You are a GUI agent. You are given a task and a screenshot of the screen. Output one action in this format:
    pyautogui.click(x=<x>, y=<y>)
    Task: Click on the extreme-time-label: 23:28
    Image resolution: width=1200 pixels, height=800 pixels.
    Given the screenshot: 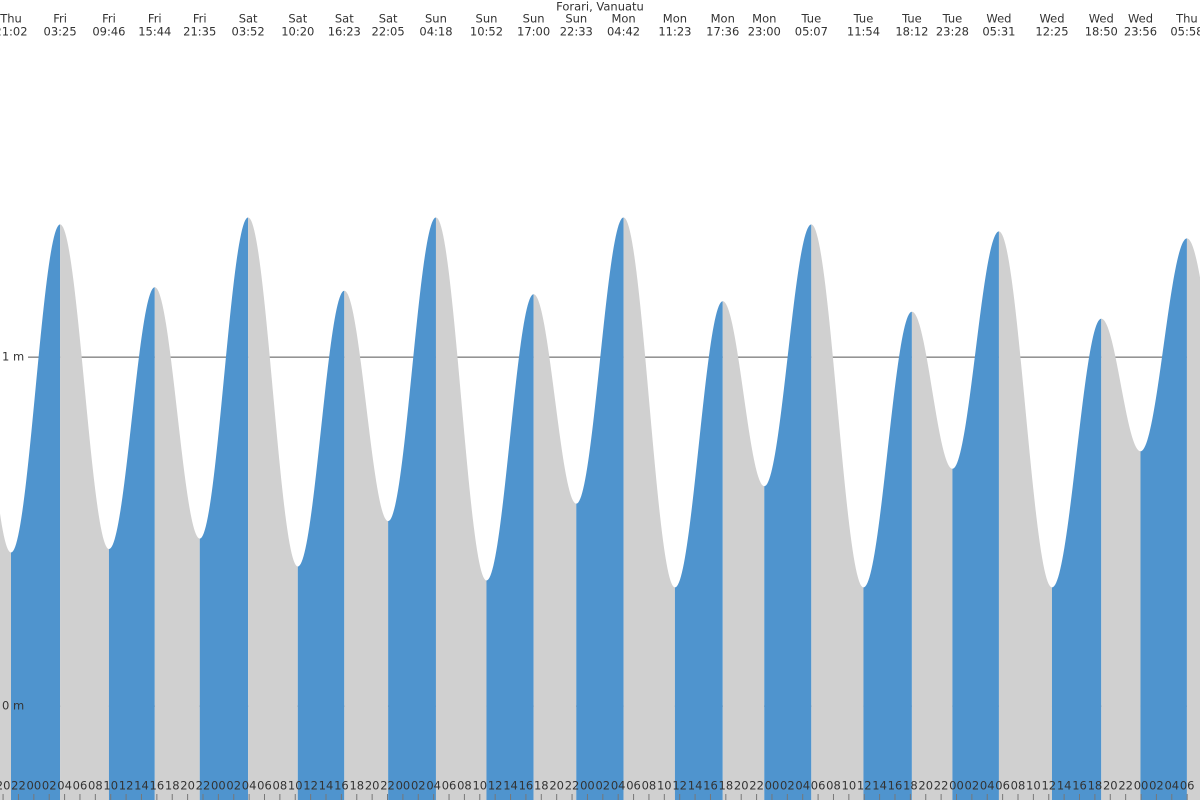 What is the action you would take?
    pyautogui.click(x=952, y=32)
    